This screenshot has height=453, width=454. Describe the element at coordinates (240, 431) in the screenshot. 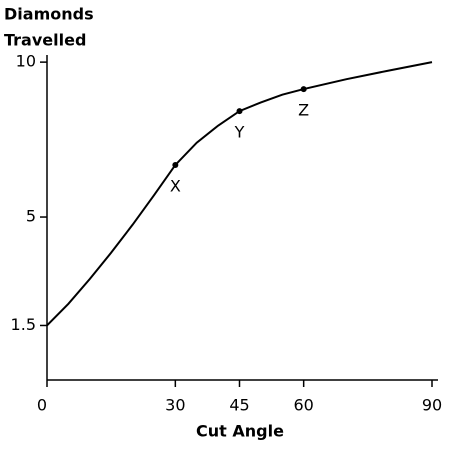

I see `x-axis-label: Cut Angle` at that location.